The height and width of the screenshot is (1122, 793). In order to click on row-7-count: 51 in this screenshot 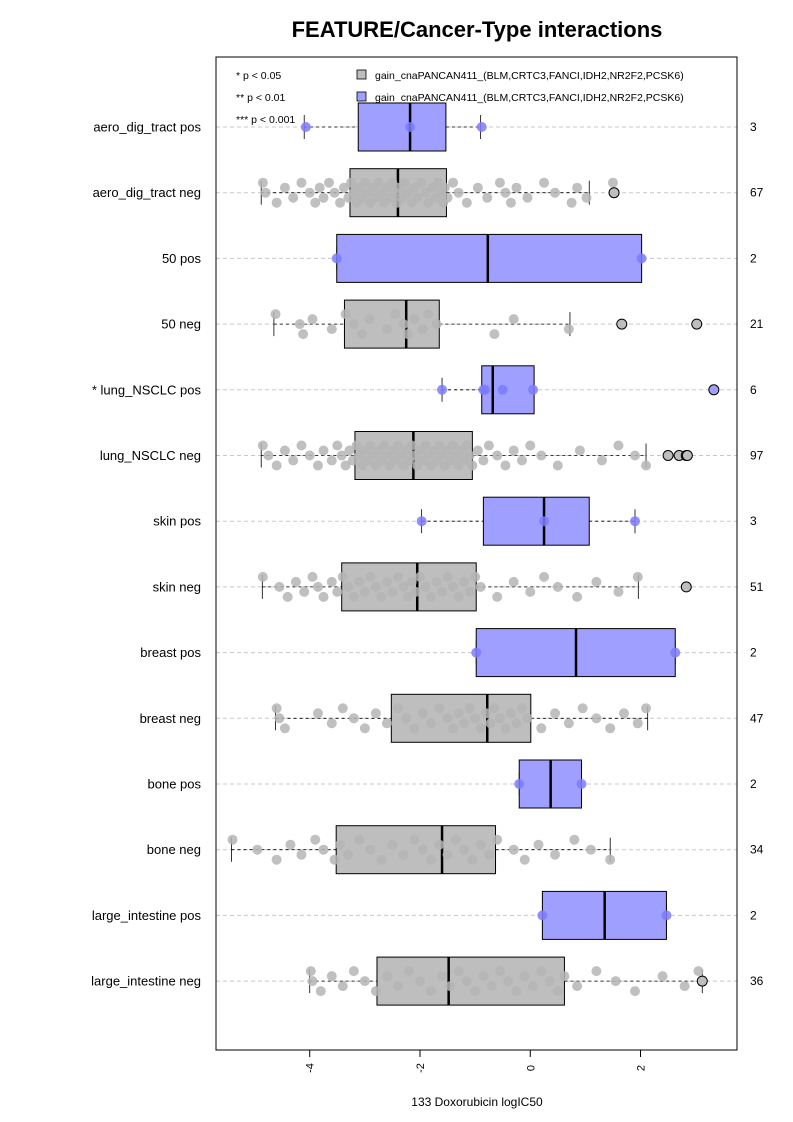, I will do `click(757, 587)`.